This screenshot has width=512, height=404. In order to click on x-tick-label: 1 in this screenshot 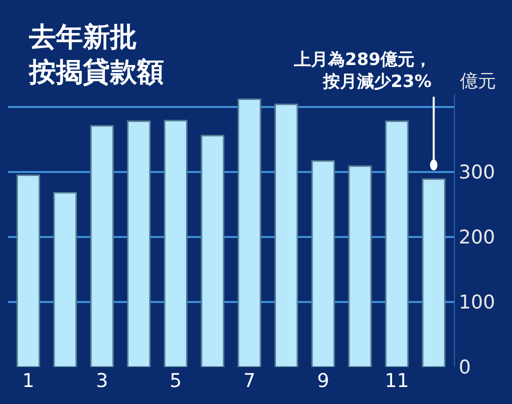, I will do `click(28, 381)`.